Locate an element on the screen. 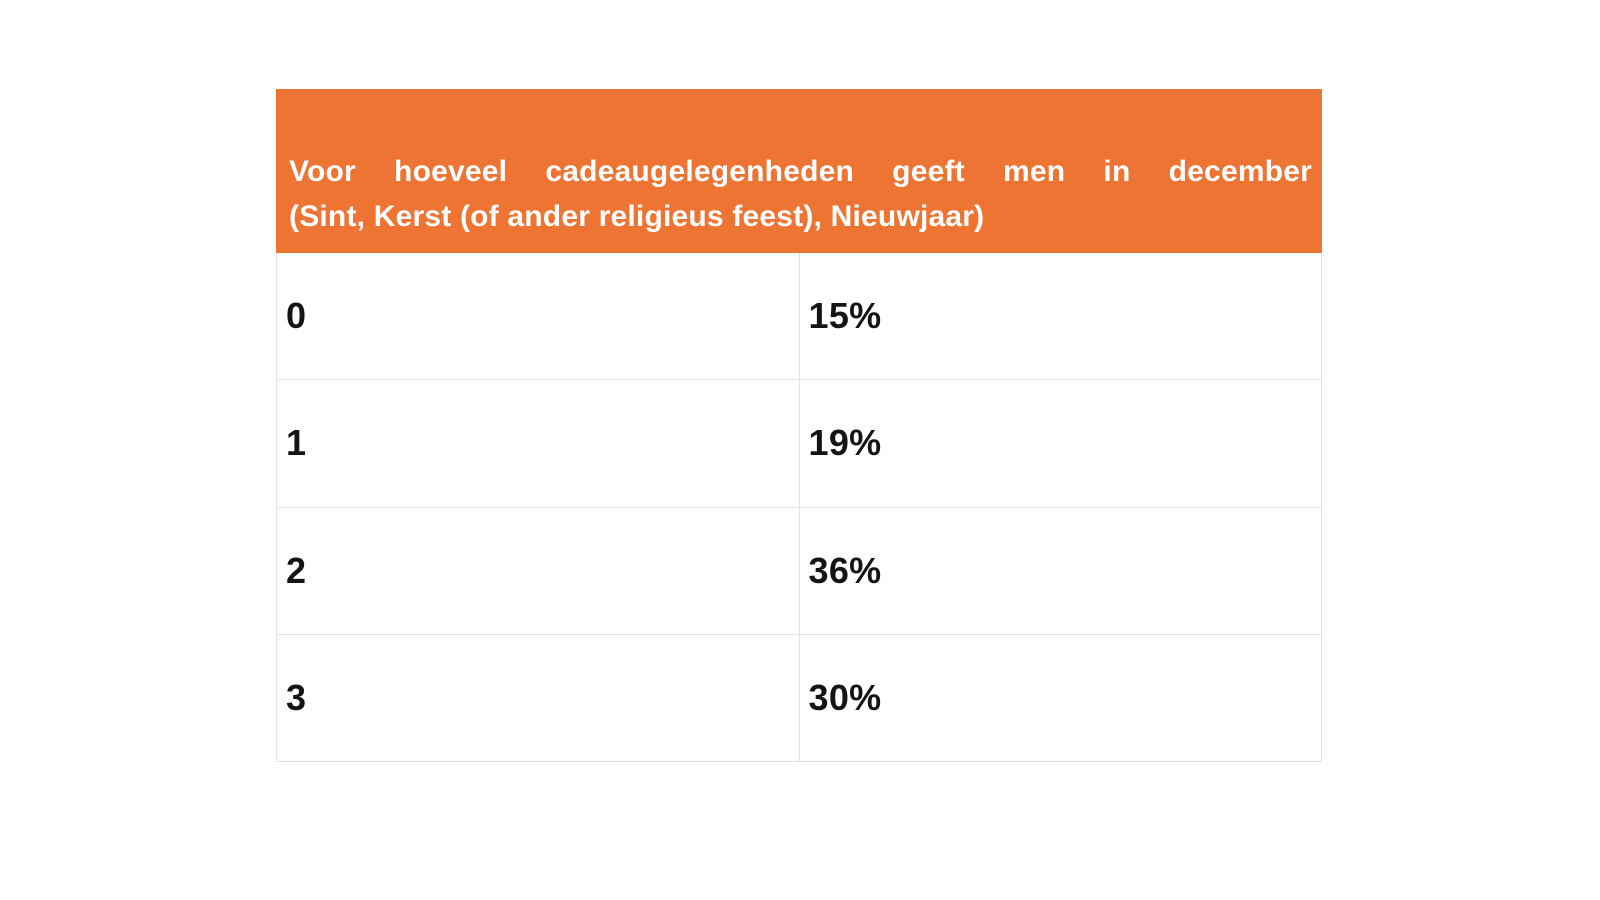 The image size is (1600, 900). row-label-cell: 1 is located at coordinates (538, 443).